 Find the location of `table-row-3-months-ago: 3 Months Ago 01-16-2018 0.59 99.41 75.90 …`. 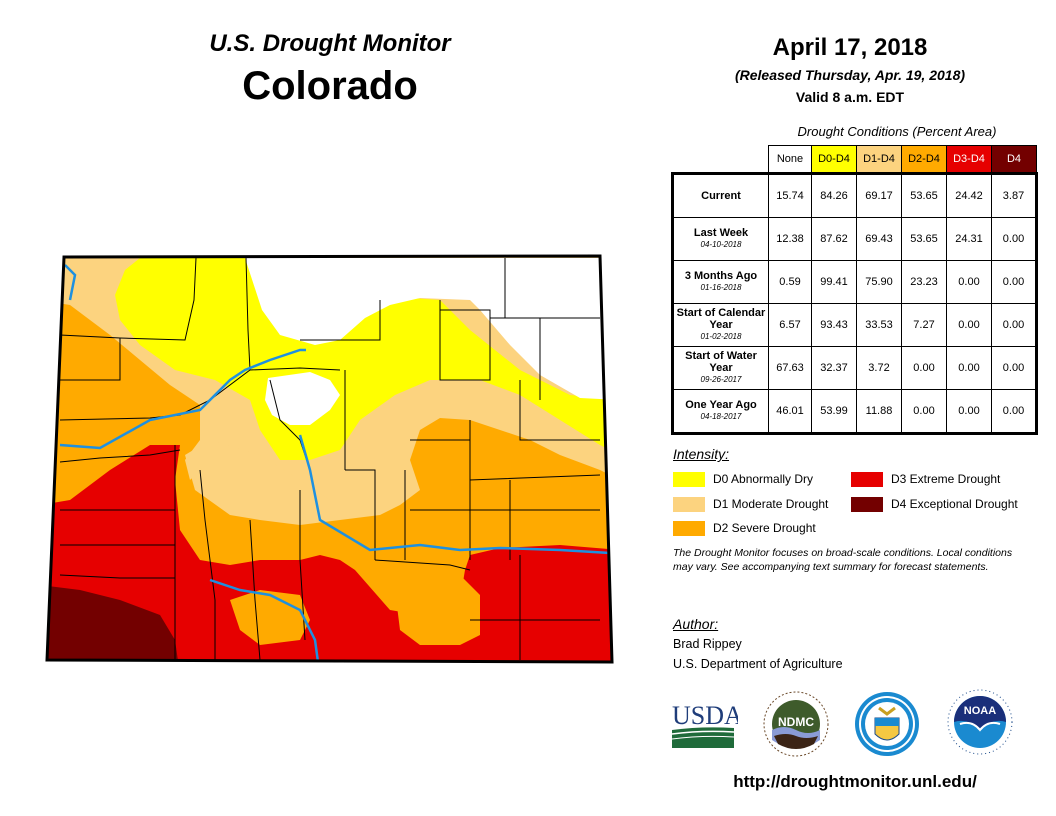

table-row-3-months-ago: 3 Months Ago 01-16-2018 0.59 99.41 75.90 … is located at coordinates (854, 282).